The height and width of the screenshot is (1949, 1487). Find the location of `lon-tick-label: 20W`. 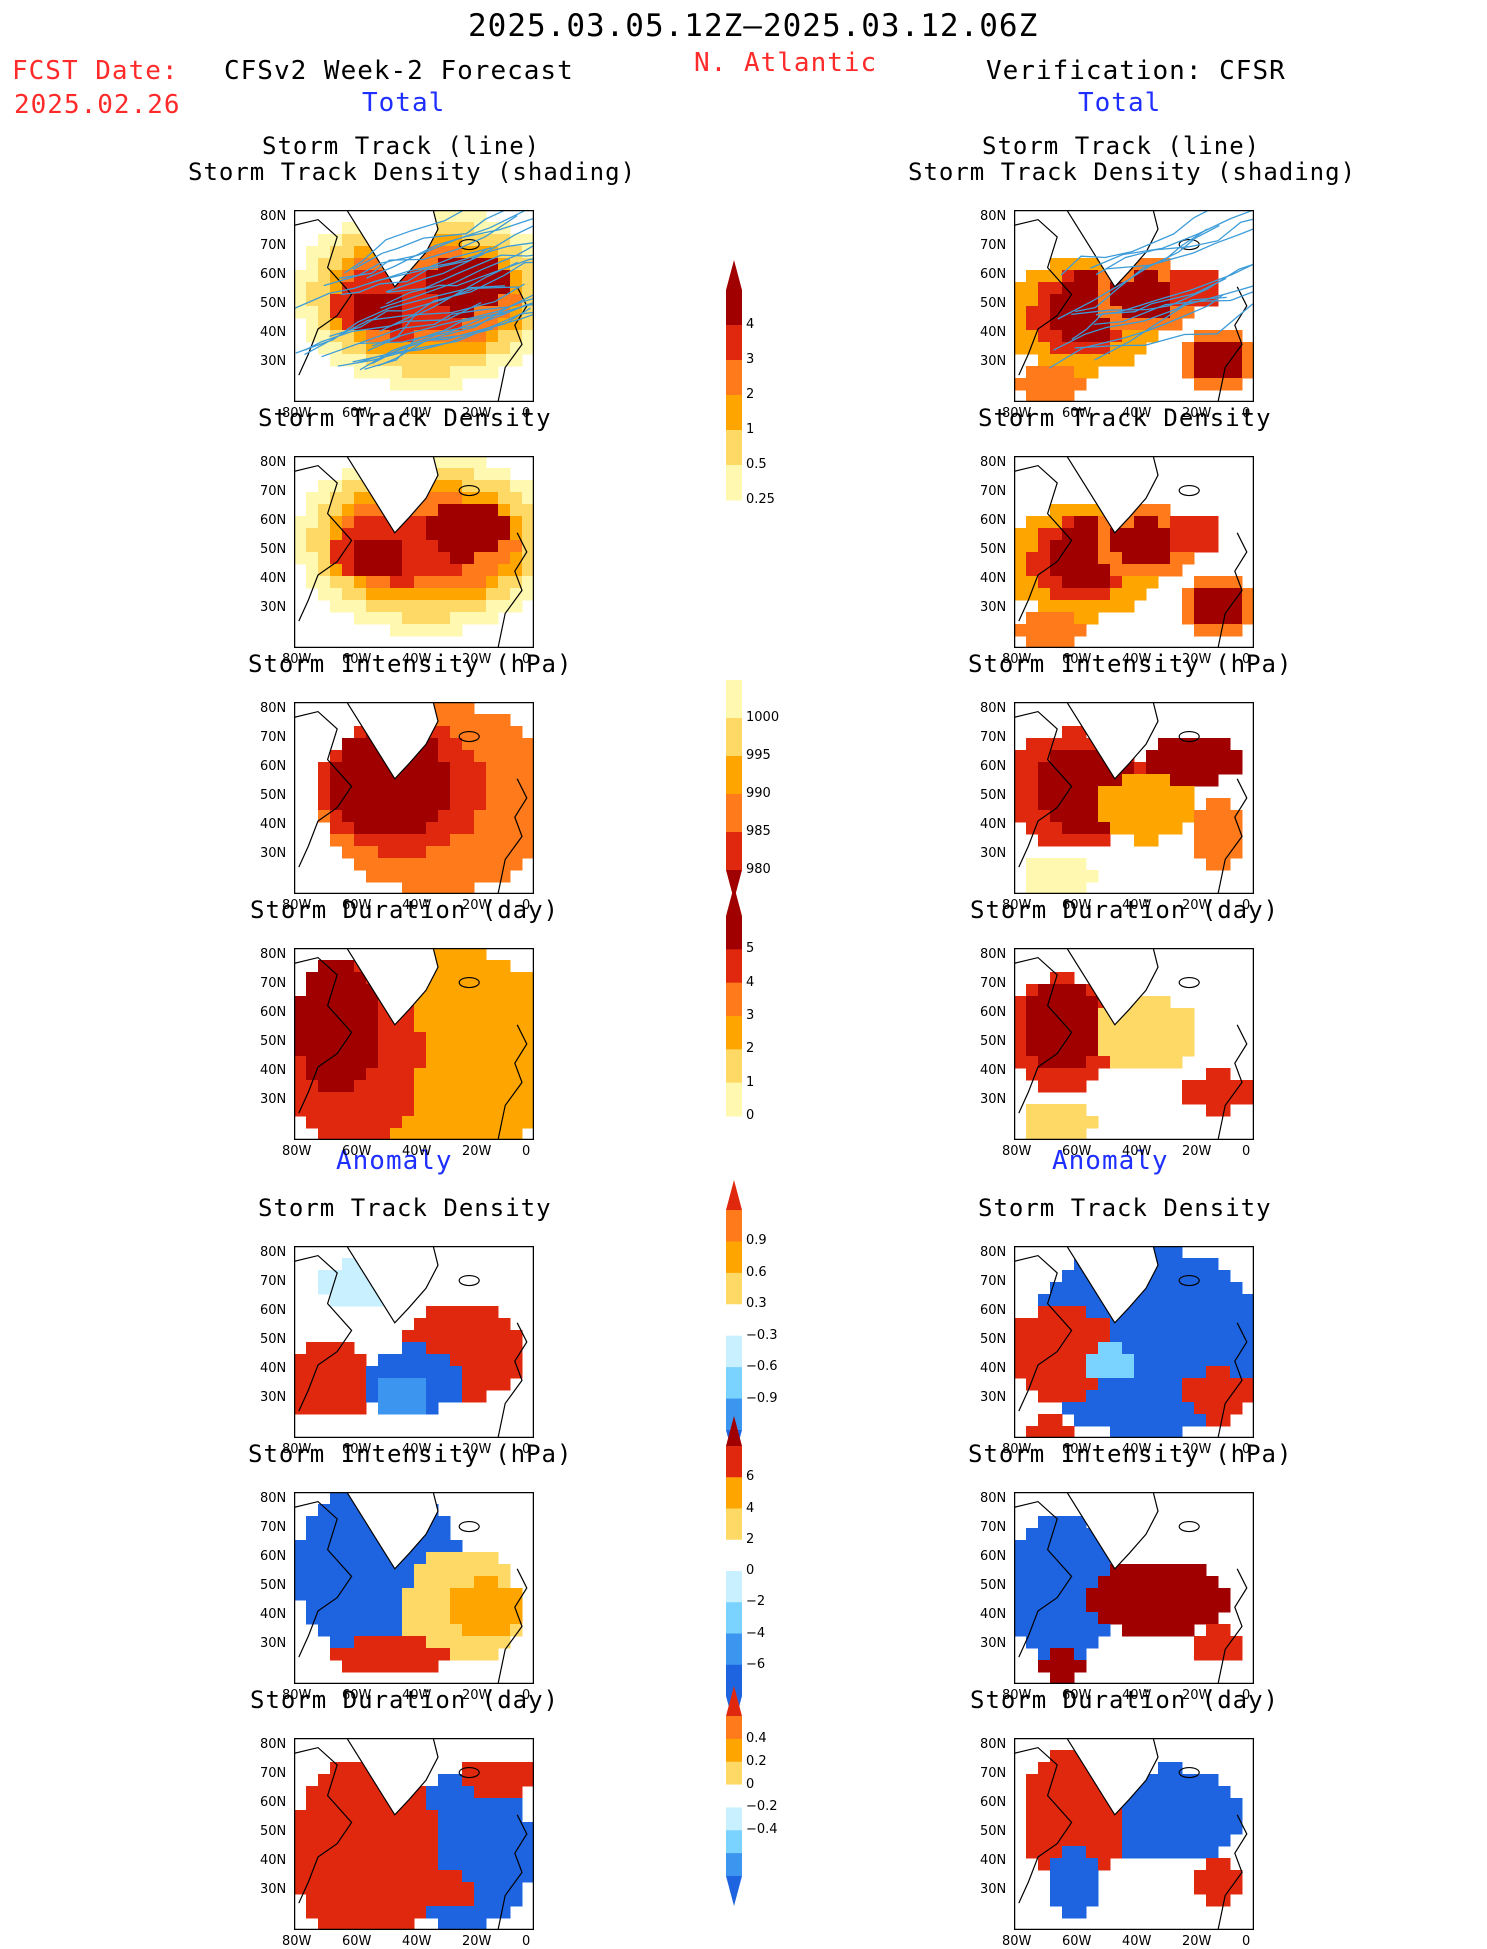

lon-tick-label: 20W is located at coordinates (477, 413).